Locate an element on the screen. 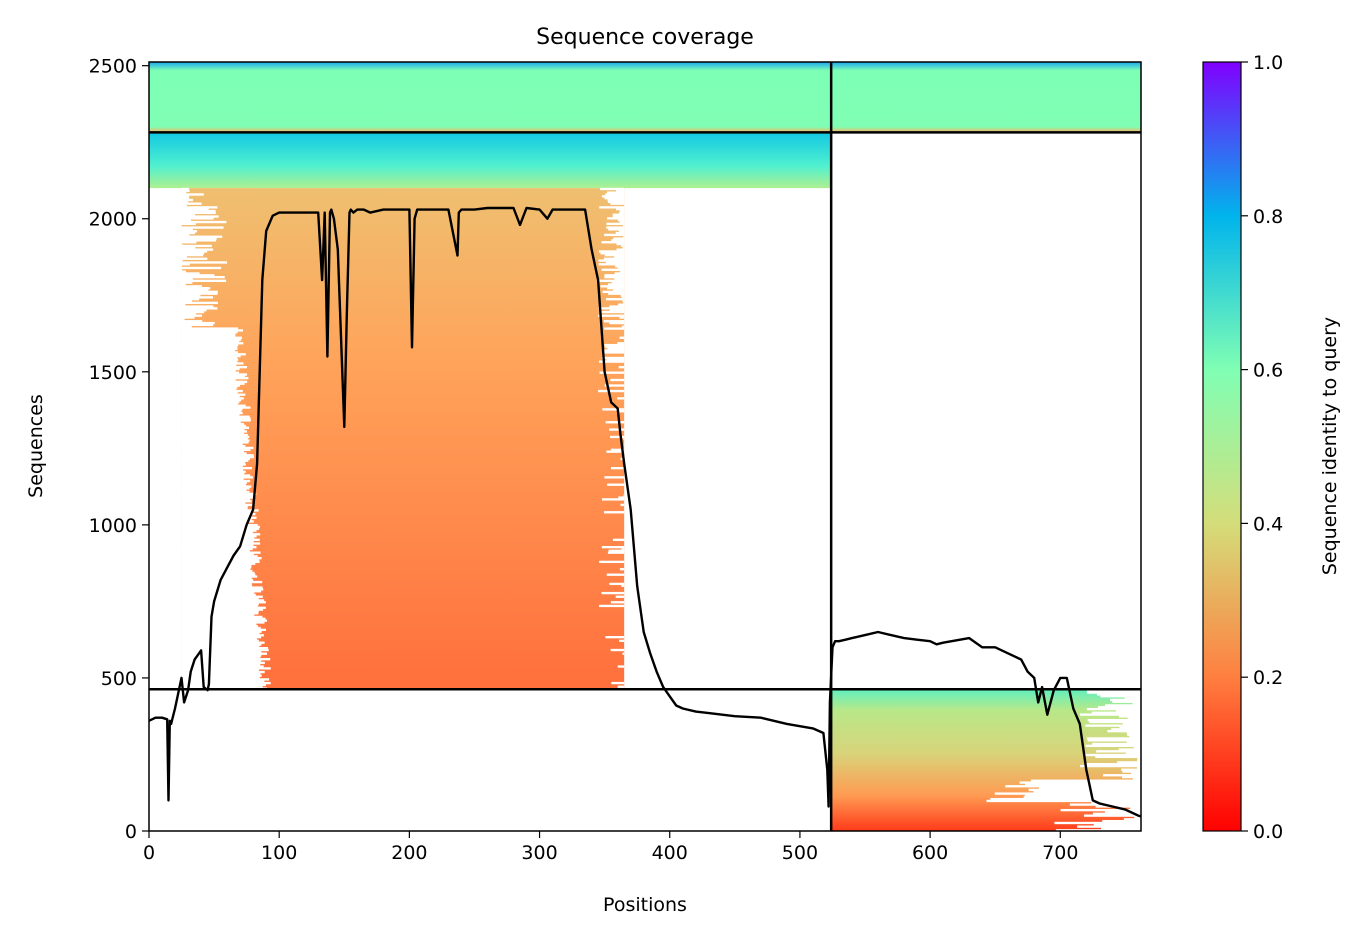 This screenshot has height=943, width=1364. colorbar-tick-label: 0.8 is located at coordinates (1268, 217).